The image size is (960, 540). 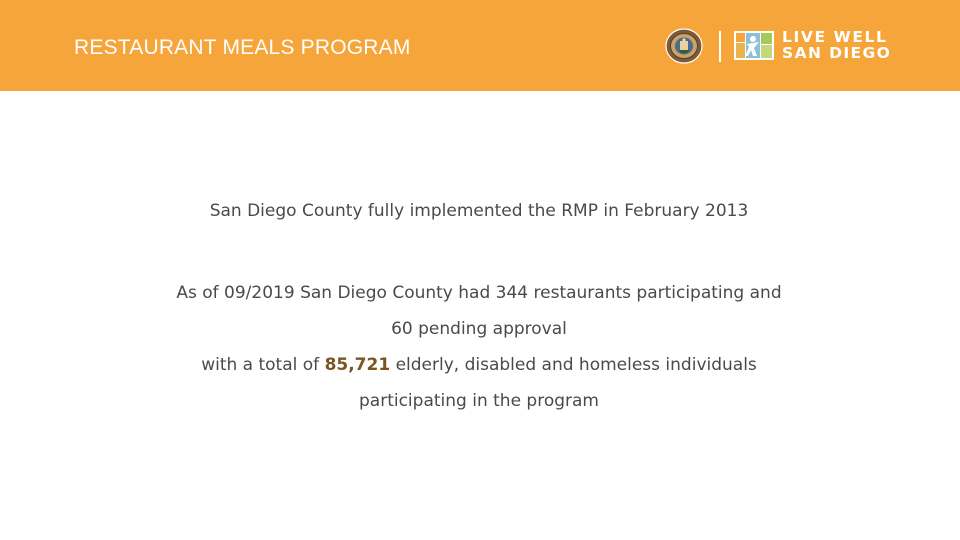 What do you see at coordinates (837, 52) in the screenshot?
I see `logo-line-2: SAN DIEGO` at bounding box center [837, 52].